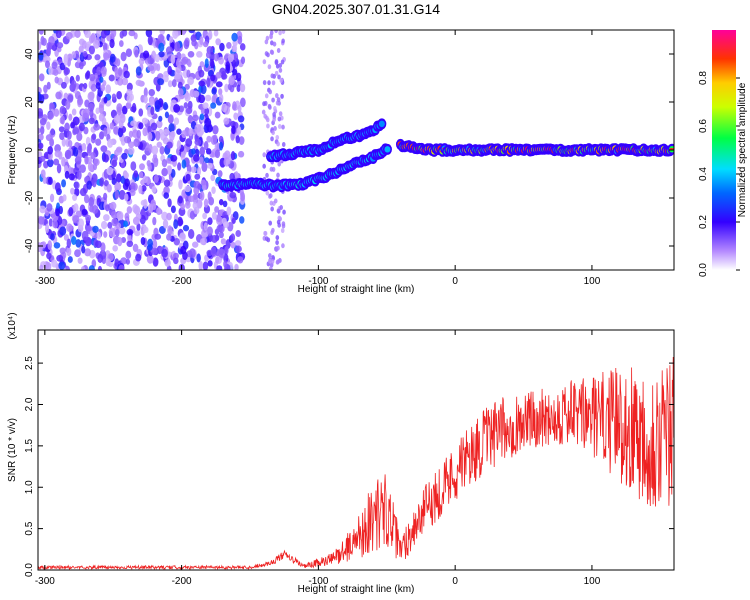 The height and width of the screenshot is (600, 750). Describe the element at coordinates (12, 450) in the screenshot. I see `snr-y-label: SNR (10 * v/v)` at that location.